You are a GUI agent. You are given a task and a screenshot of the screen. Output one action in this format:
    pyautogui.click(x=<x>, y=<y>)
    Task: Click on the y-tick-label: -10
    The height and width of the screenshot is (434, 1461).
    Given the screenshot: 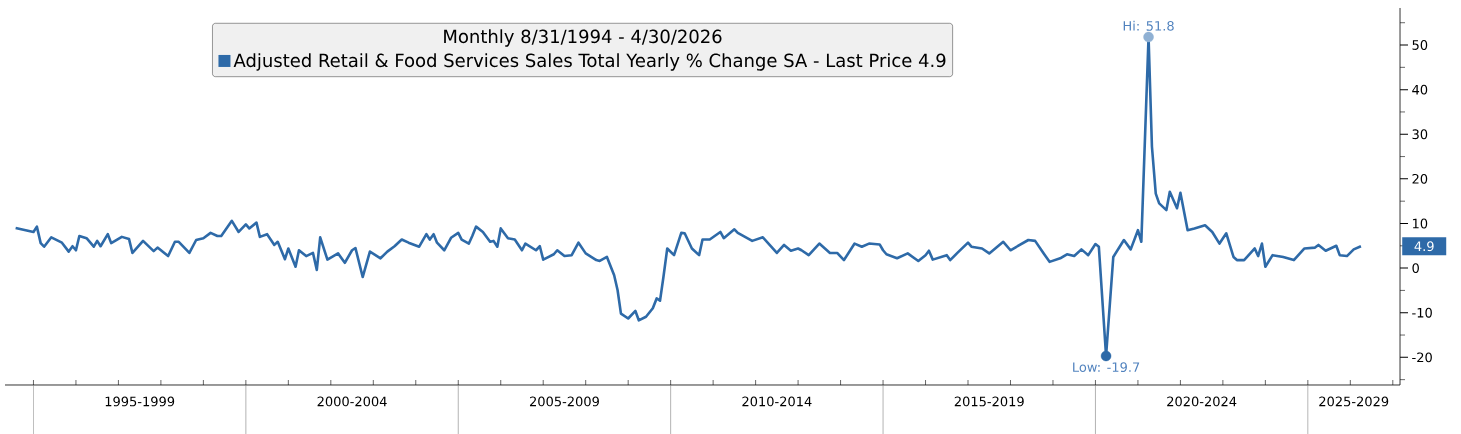 What is the action you would take?
    pyautogui.click(x=1422, y=312)
    